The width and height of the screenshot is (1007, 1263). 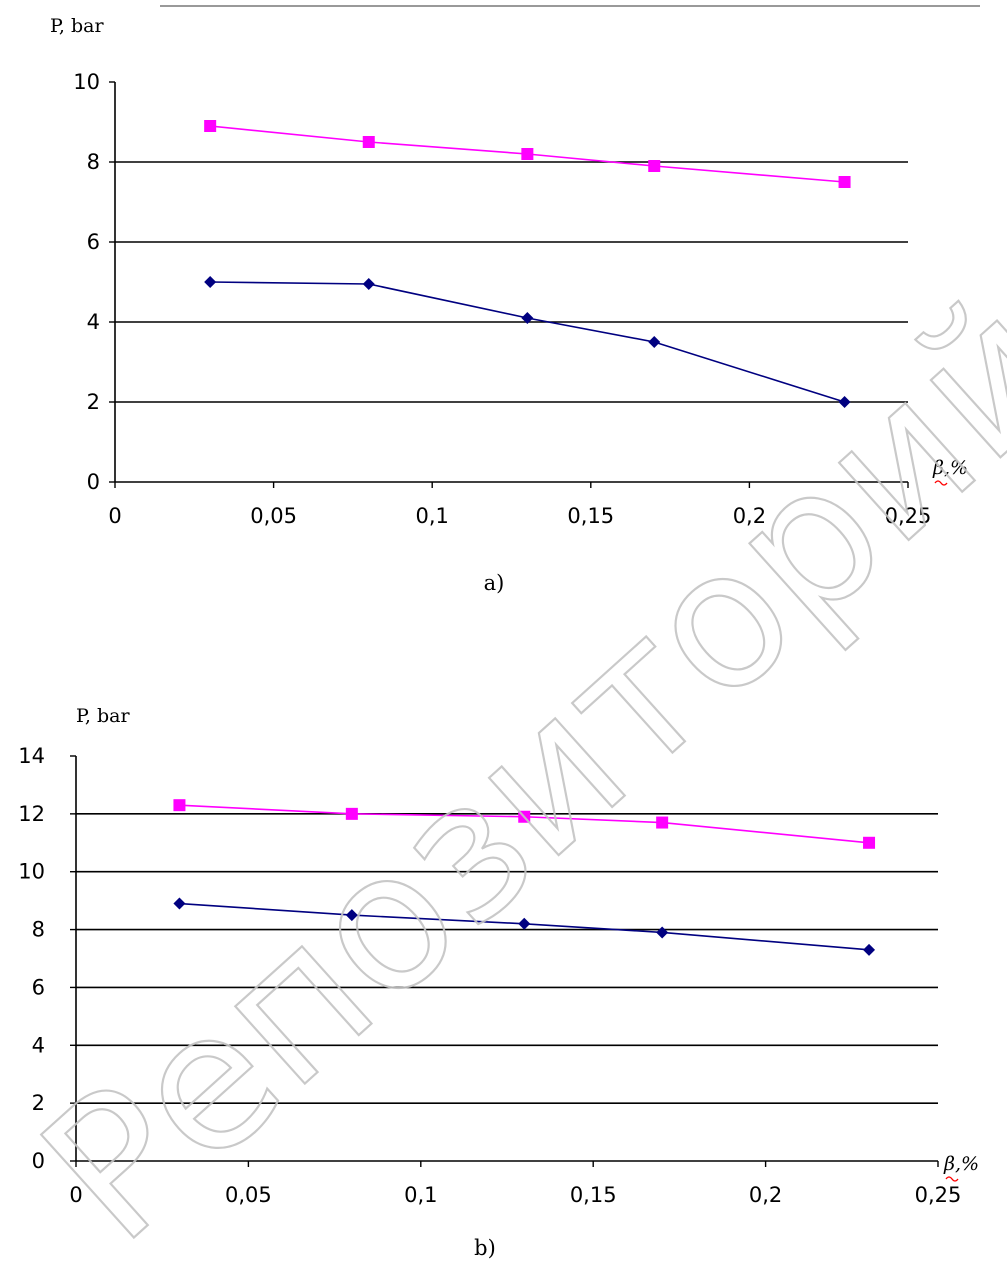 I want to click on y-tick-label: 12, so click(x=31, y=814).